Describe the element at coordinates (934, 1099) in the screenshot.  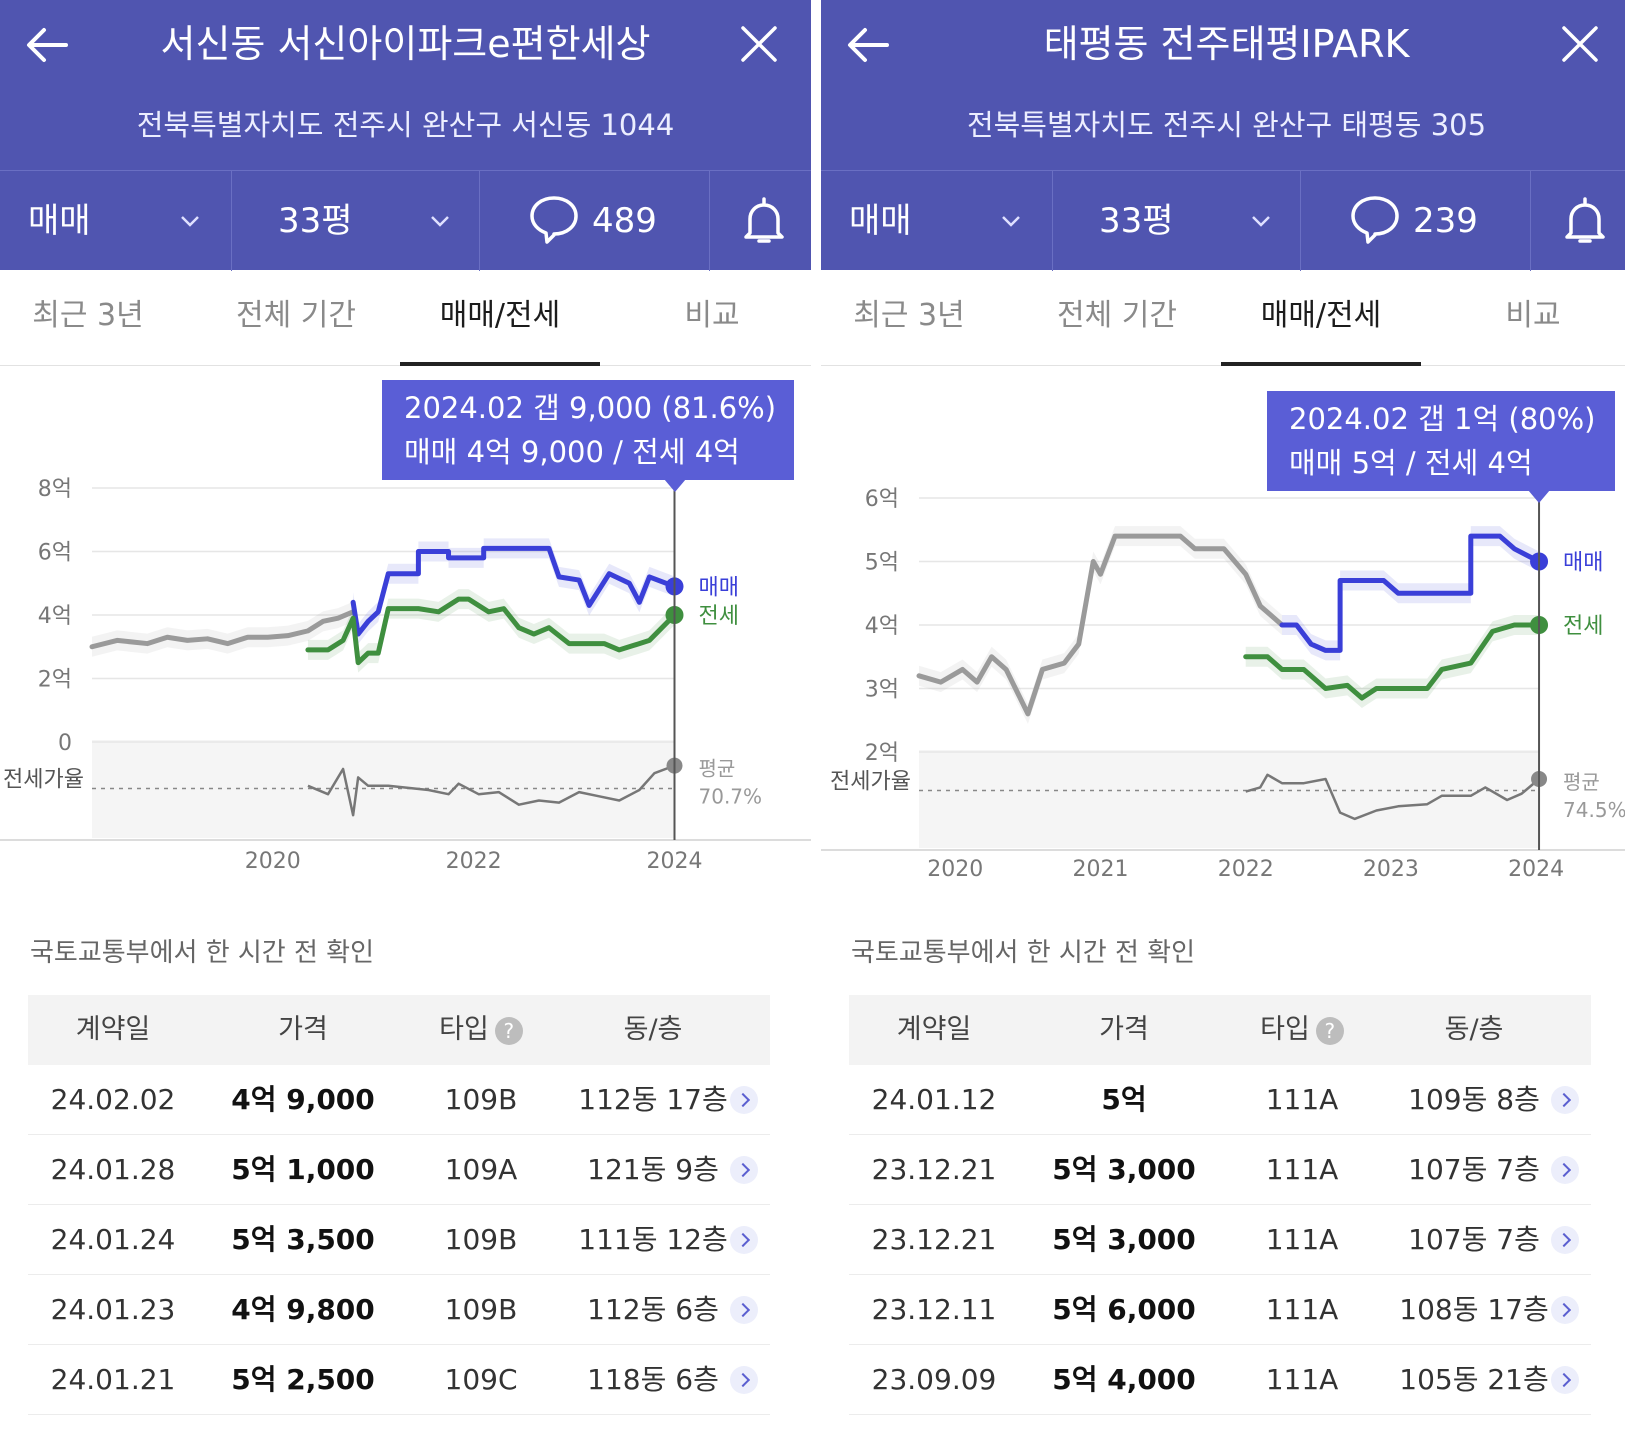
I see `cell-contract-date: 24.01.12` at that location.